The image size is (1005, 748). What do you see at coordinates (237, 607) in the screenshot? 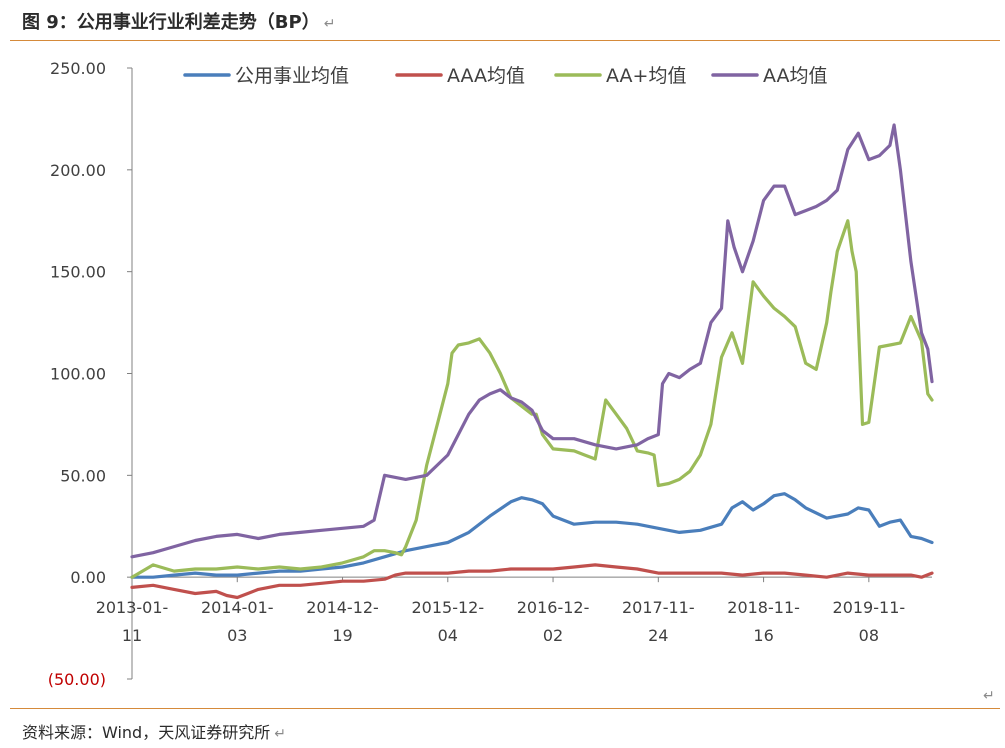
I see `x-tick-label-line1: 2014-01-` at bounding box center [237, 607].